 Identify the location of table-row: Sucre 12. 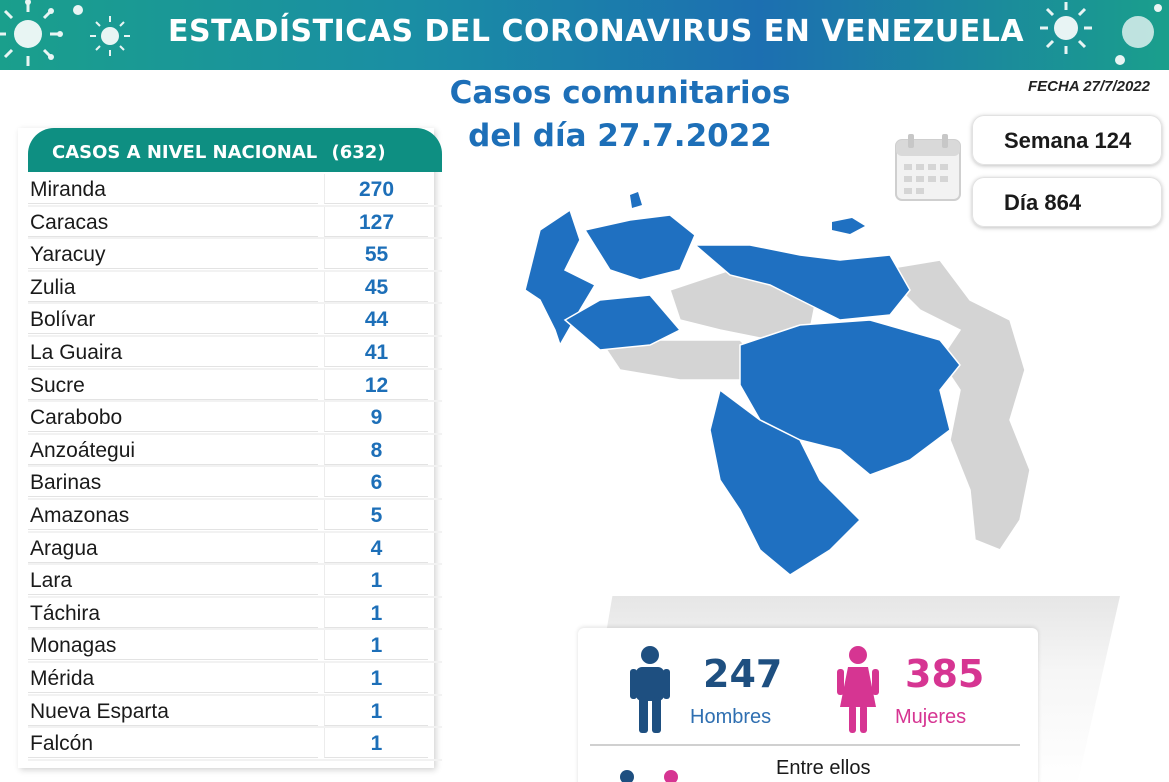
(235, 386).